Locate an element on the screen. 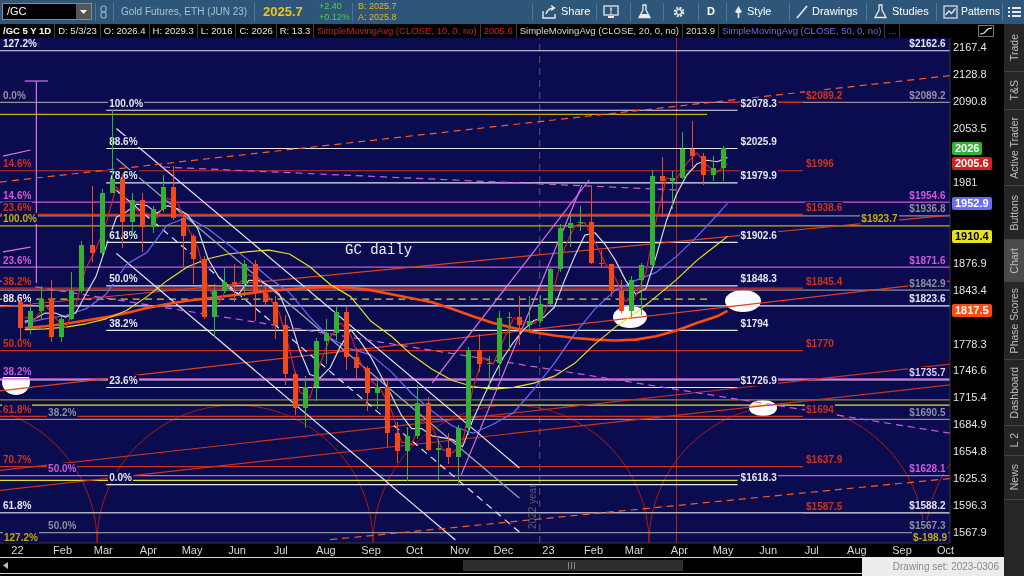  y-tick-label: 1715.4 is located at coordinates (970, 397).